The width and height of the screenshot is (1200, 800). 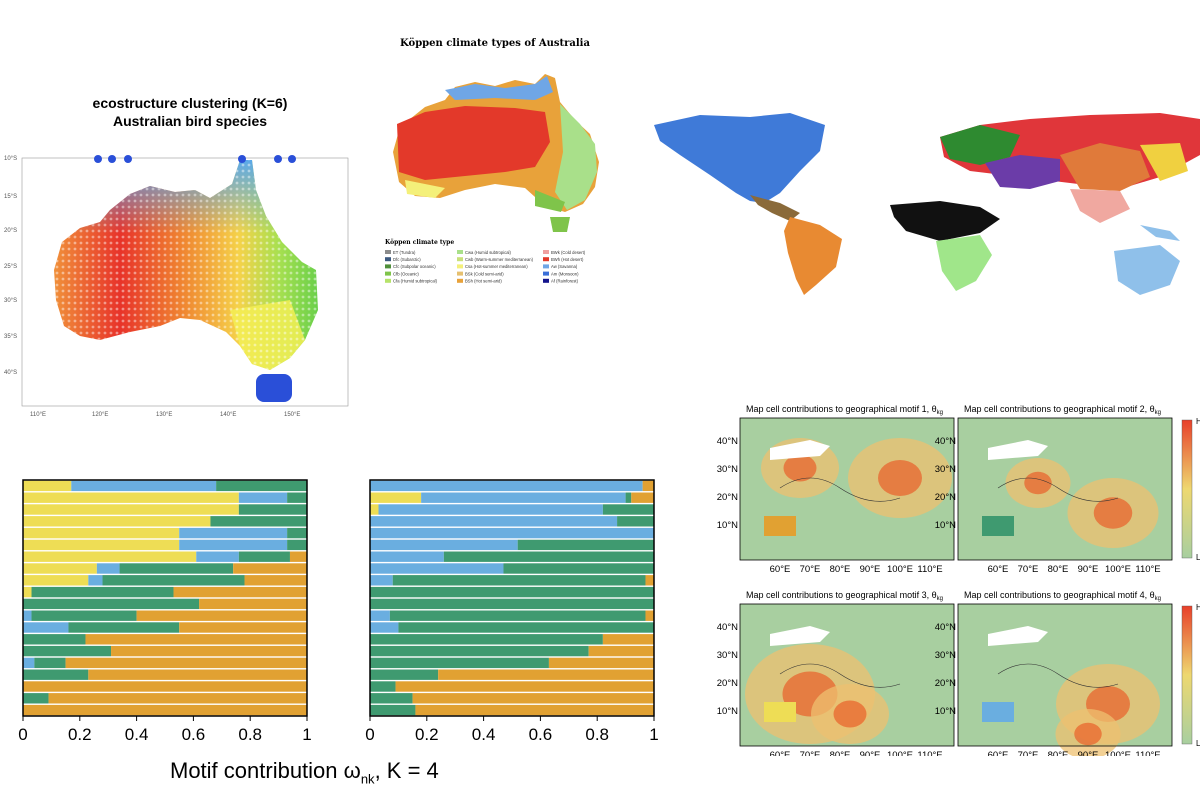 What do you see at coordinates (407, 259) in the screenshot?
I see `legend-label: Dfc (Subarctic)` at bounding box center [407, 259].